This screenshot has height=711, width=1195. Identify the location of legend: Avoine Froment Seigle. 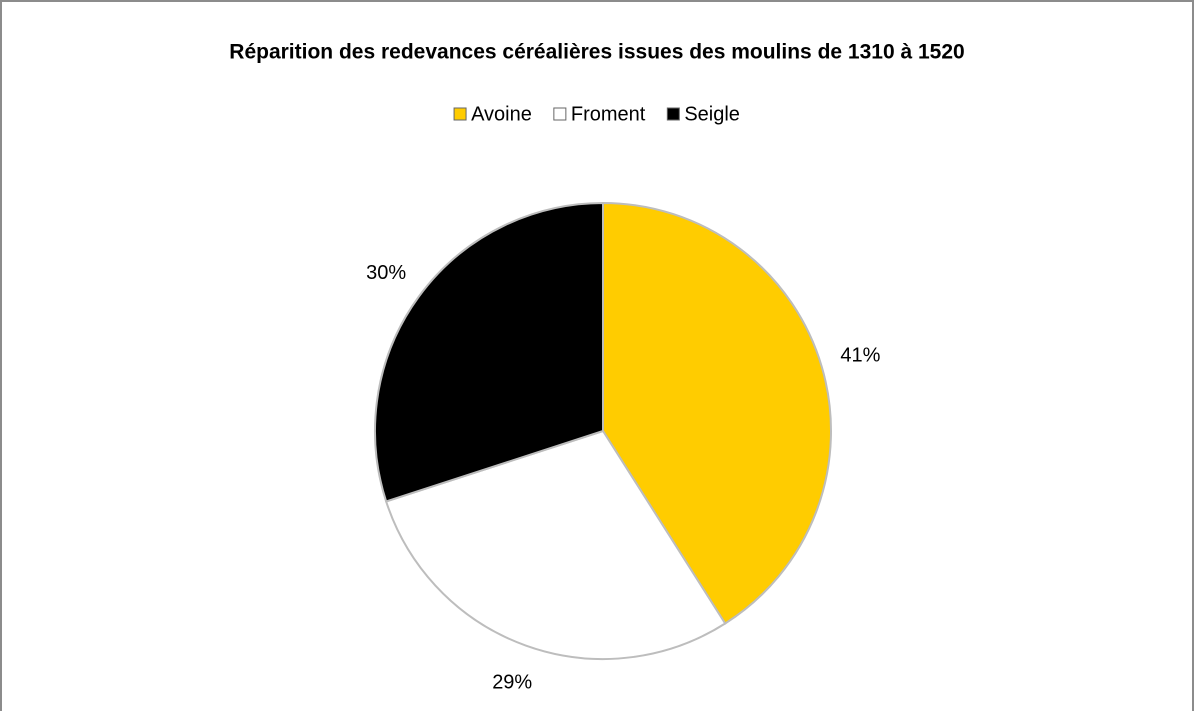
(596, 114).